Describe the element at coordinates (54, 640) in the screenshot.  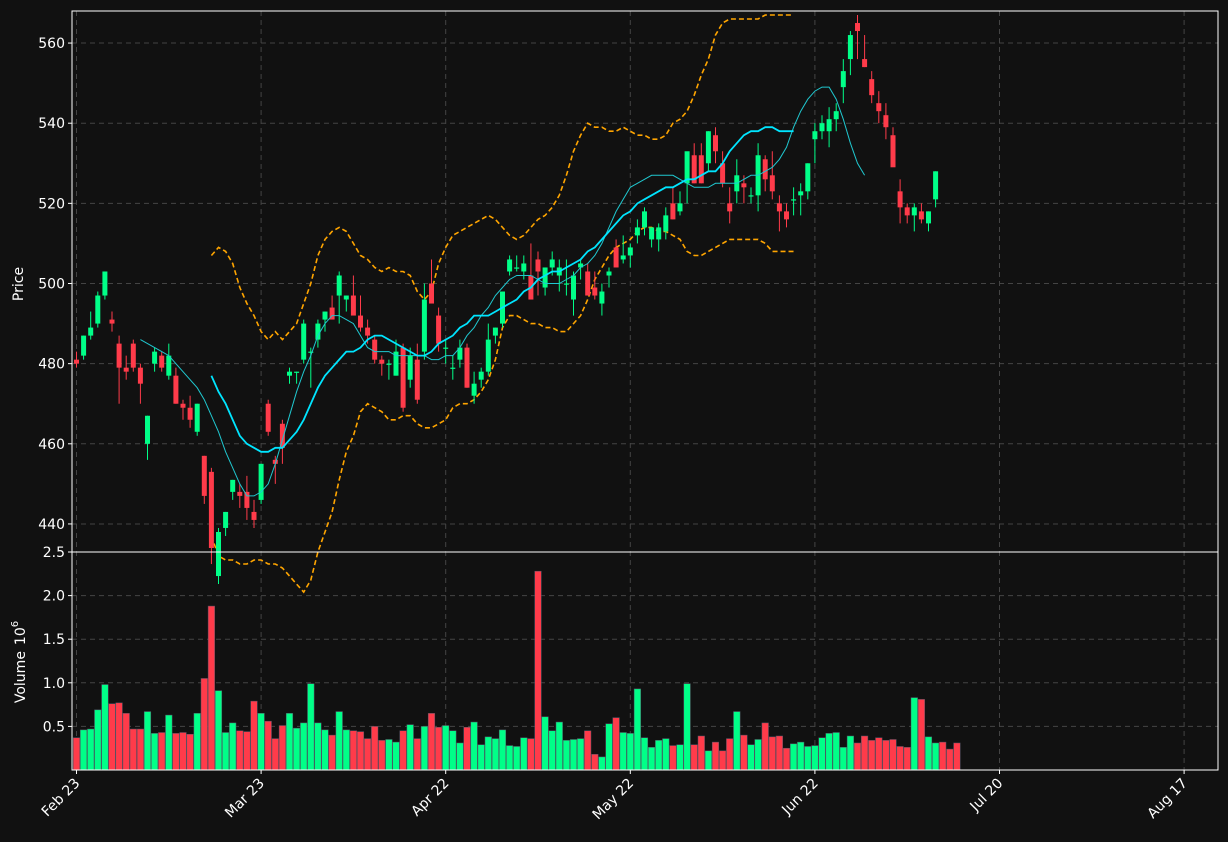
I see `volume-tick-label: 1.5` at that location.